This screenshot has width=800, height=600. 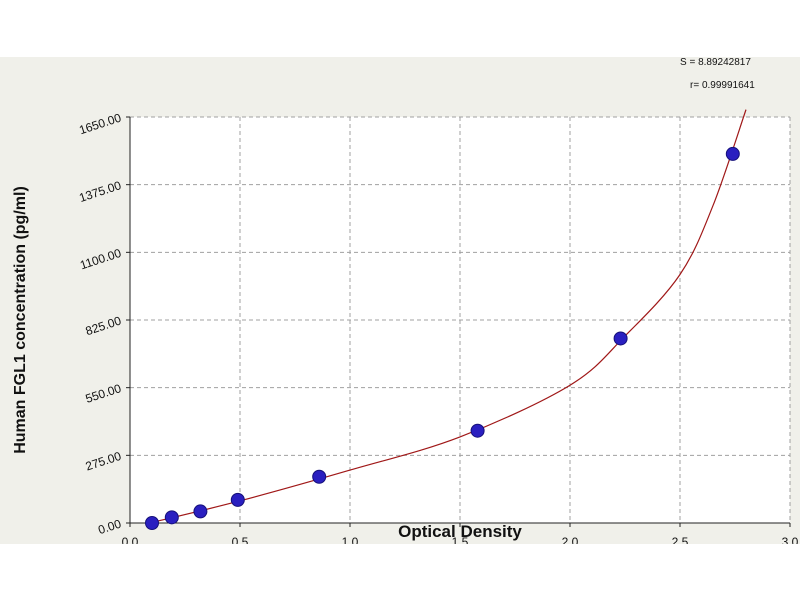 What do you see at coordinates (100, 259) in the screenshot?
I see `y-tick-label: 1100.00` at bounding box center [100, 259].